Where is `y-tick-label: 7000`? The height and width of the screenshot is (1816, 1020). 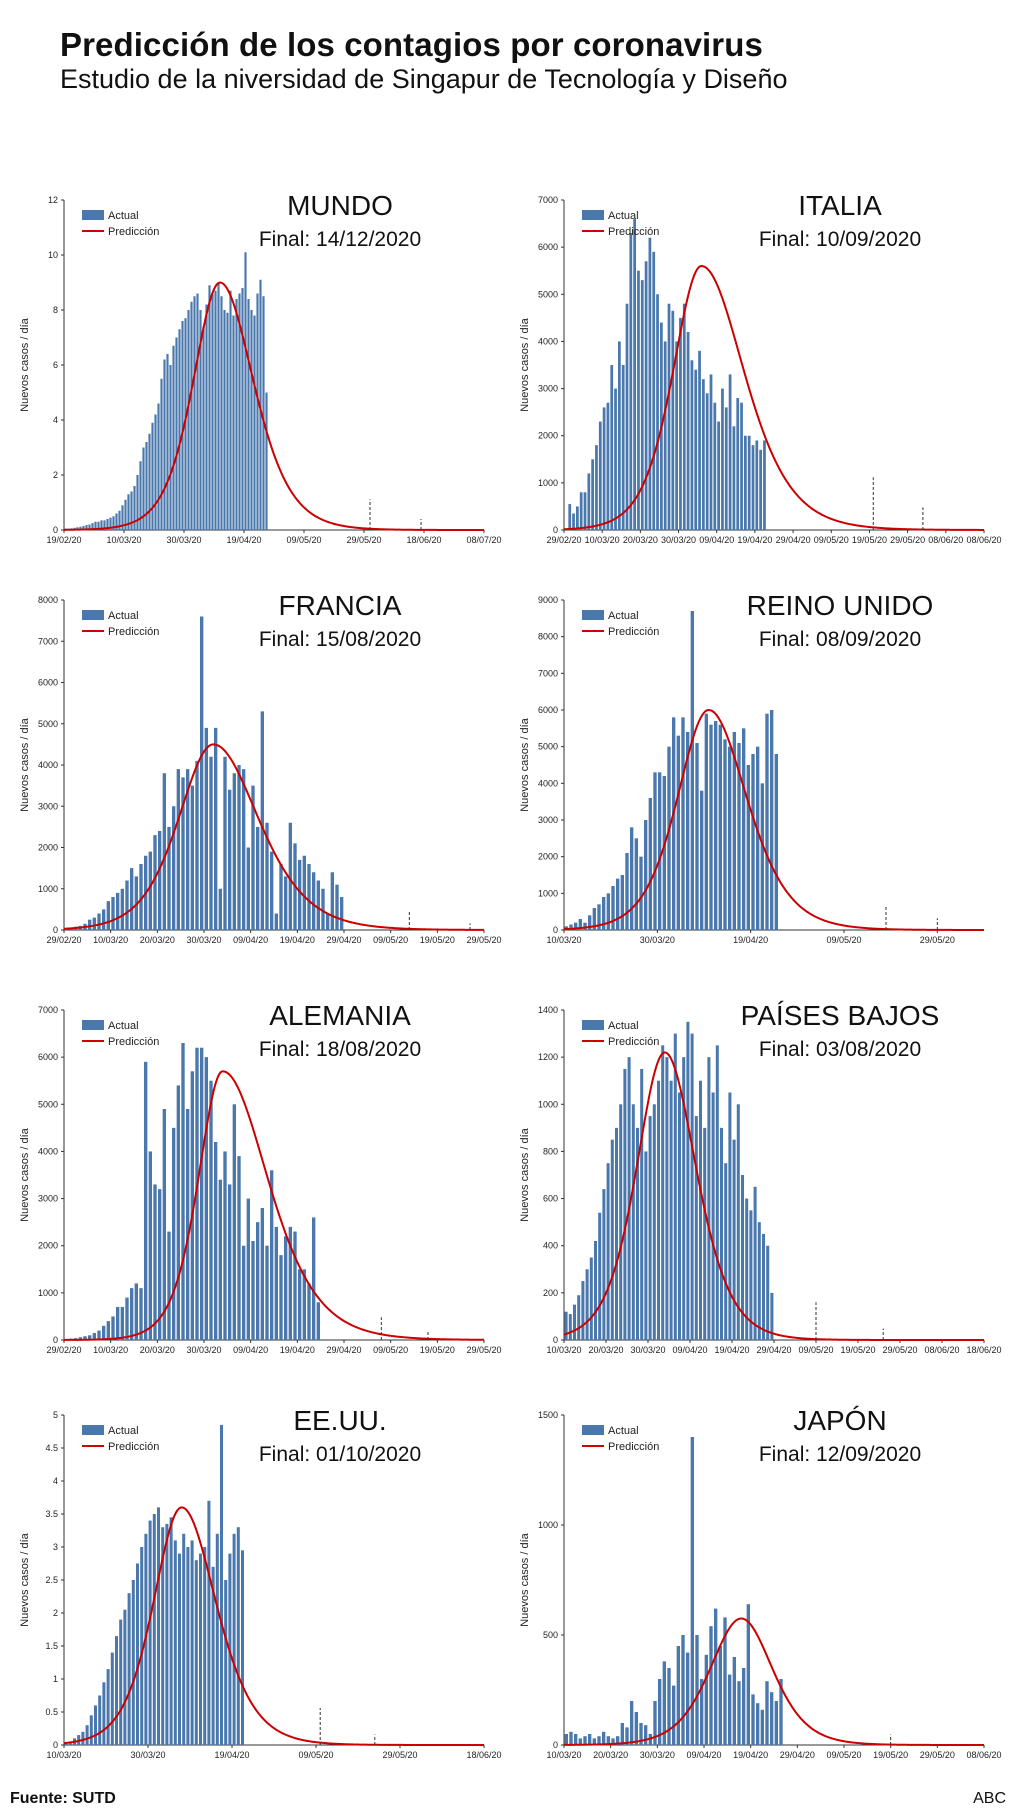
y-tick-label: 7000 is located at coordinates (48, 1010).